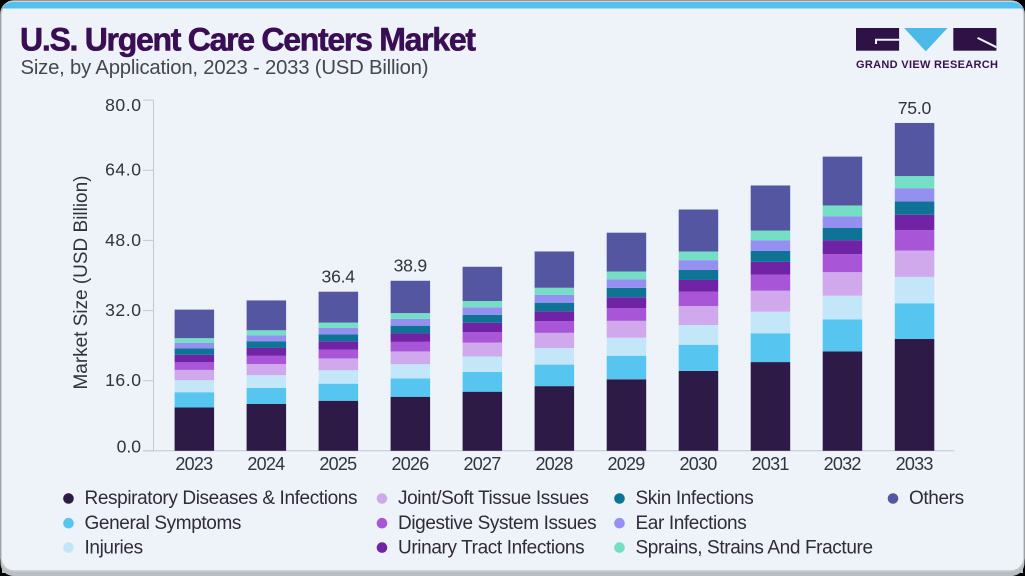 The height and width of the screenshot is (576, 1025). What do you see at coordinates (771, 464) in the screenshot?
I see `svg-text: 2031` at bounding box center [771, 464].